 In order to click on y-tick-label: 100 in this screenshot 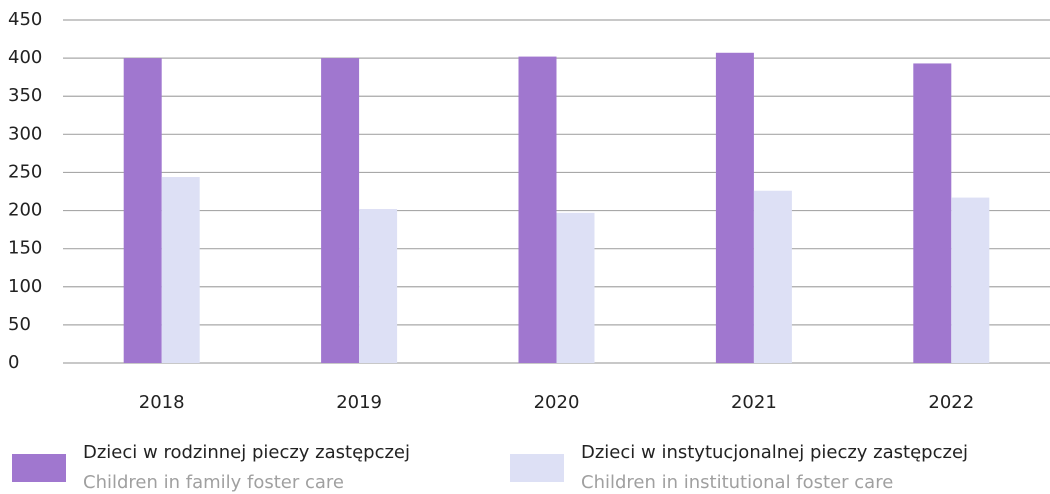, I will do `click(25, 286)`.